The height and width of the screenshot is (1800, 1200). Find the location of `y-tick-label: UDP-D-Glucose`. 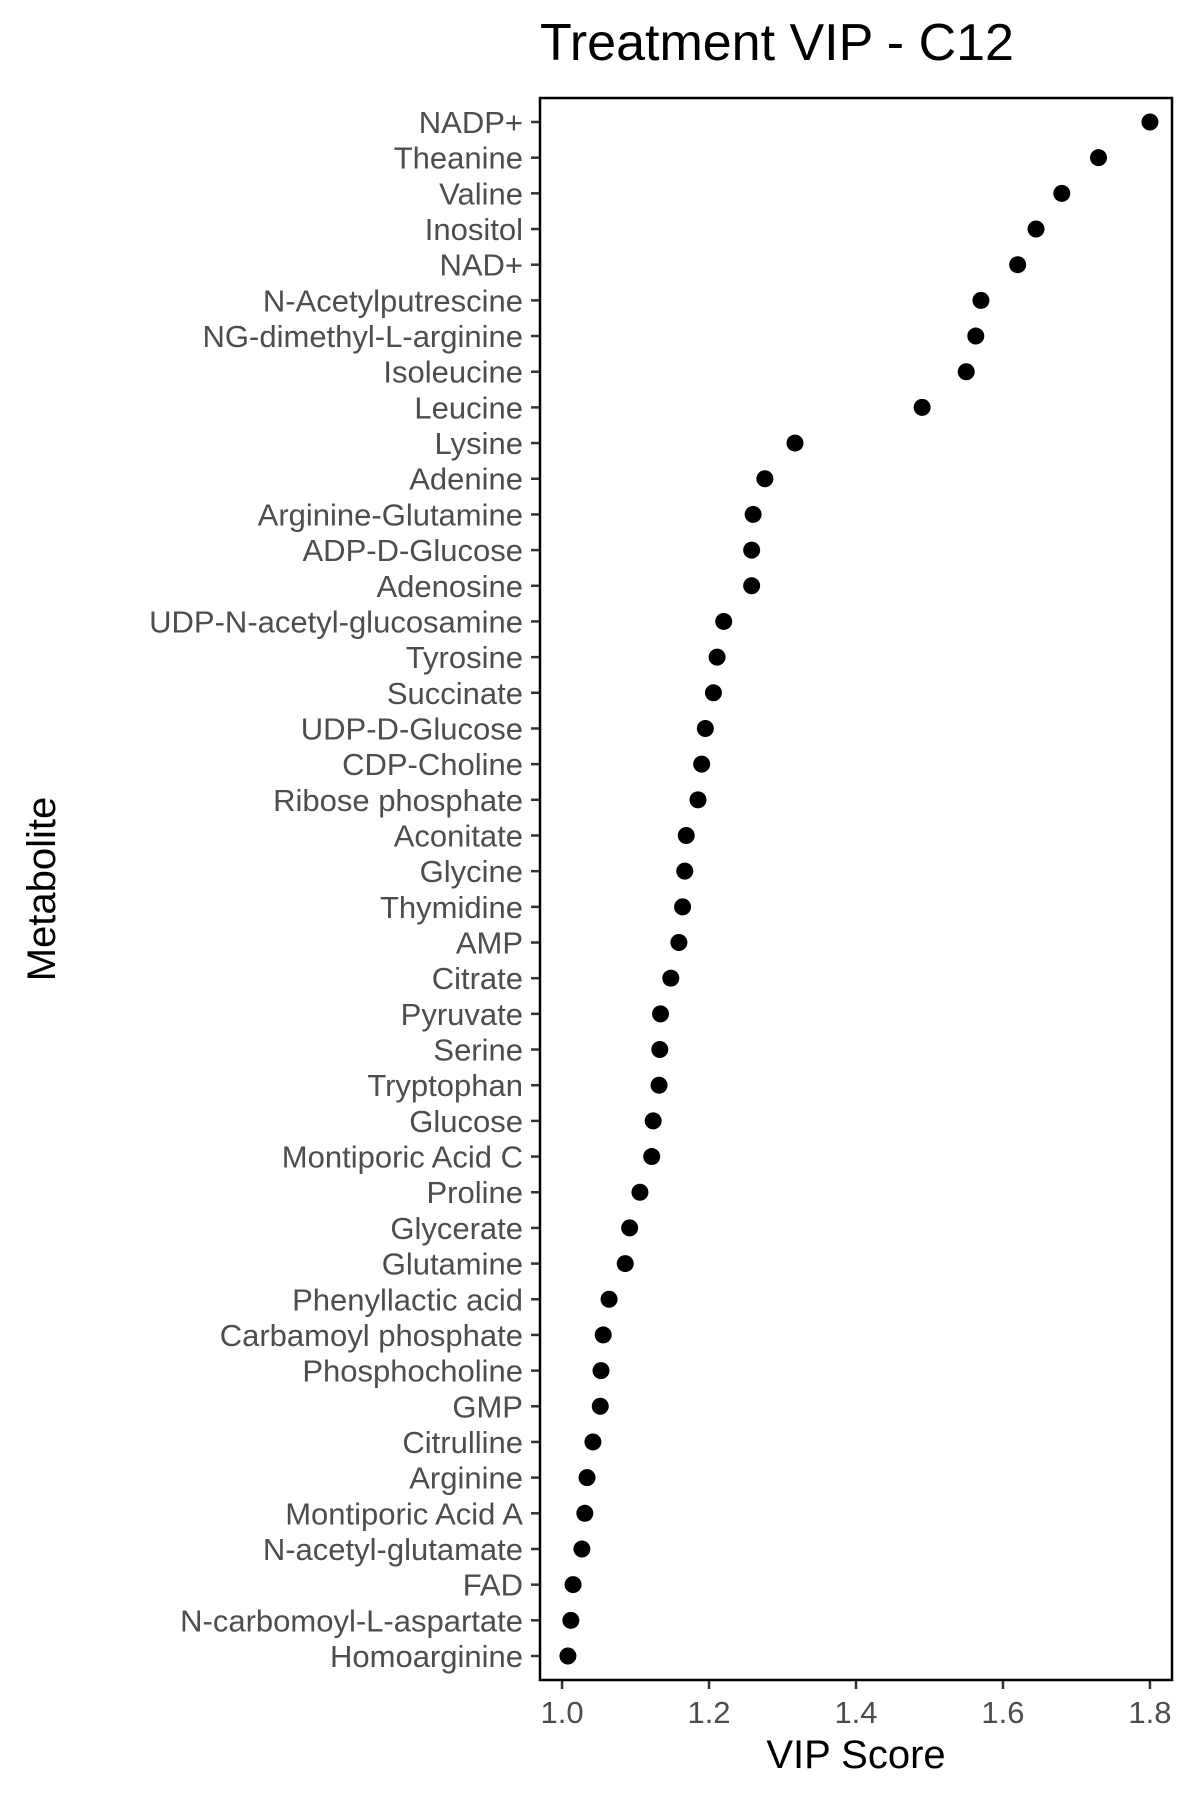

y-tick-label: UDP-D-Glucose is located at coordinates (412, 728).